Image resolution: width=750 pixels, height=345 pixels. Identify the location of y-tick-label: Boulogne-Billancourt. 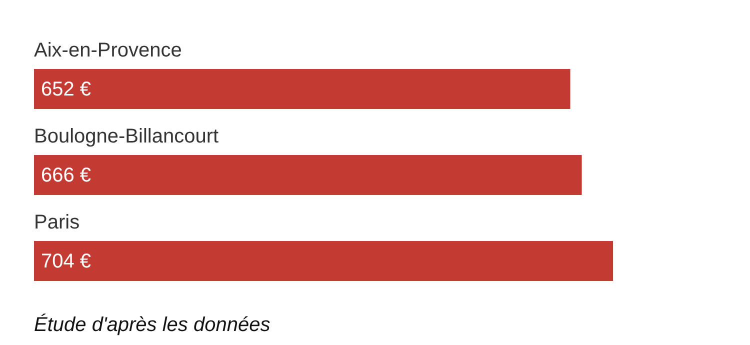
(127, 137).